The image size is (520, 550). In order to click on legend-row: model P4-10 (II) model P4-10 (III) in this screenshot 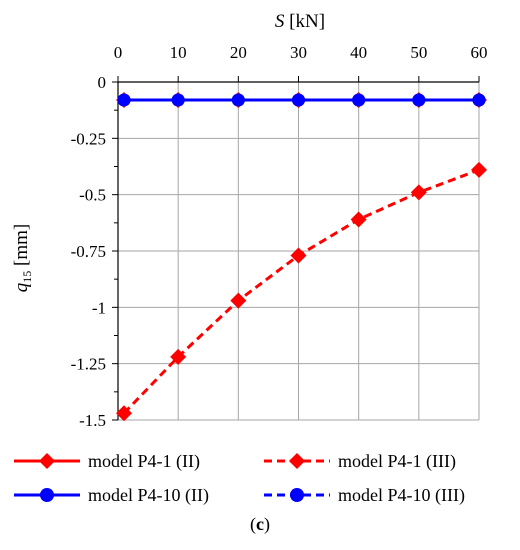, I will do `click(262, 495)`.